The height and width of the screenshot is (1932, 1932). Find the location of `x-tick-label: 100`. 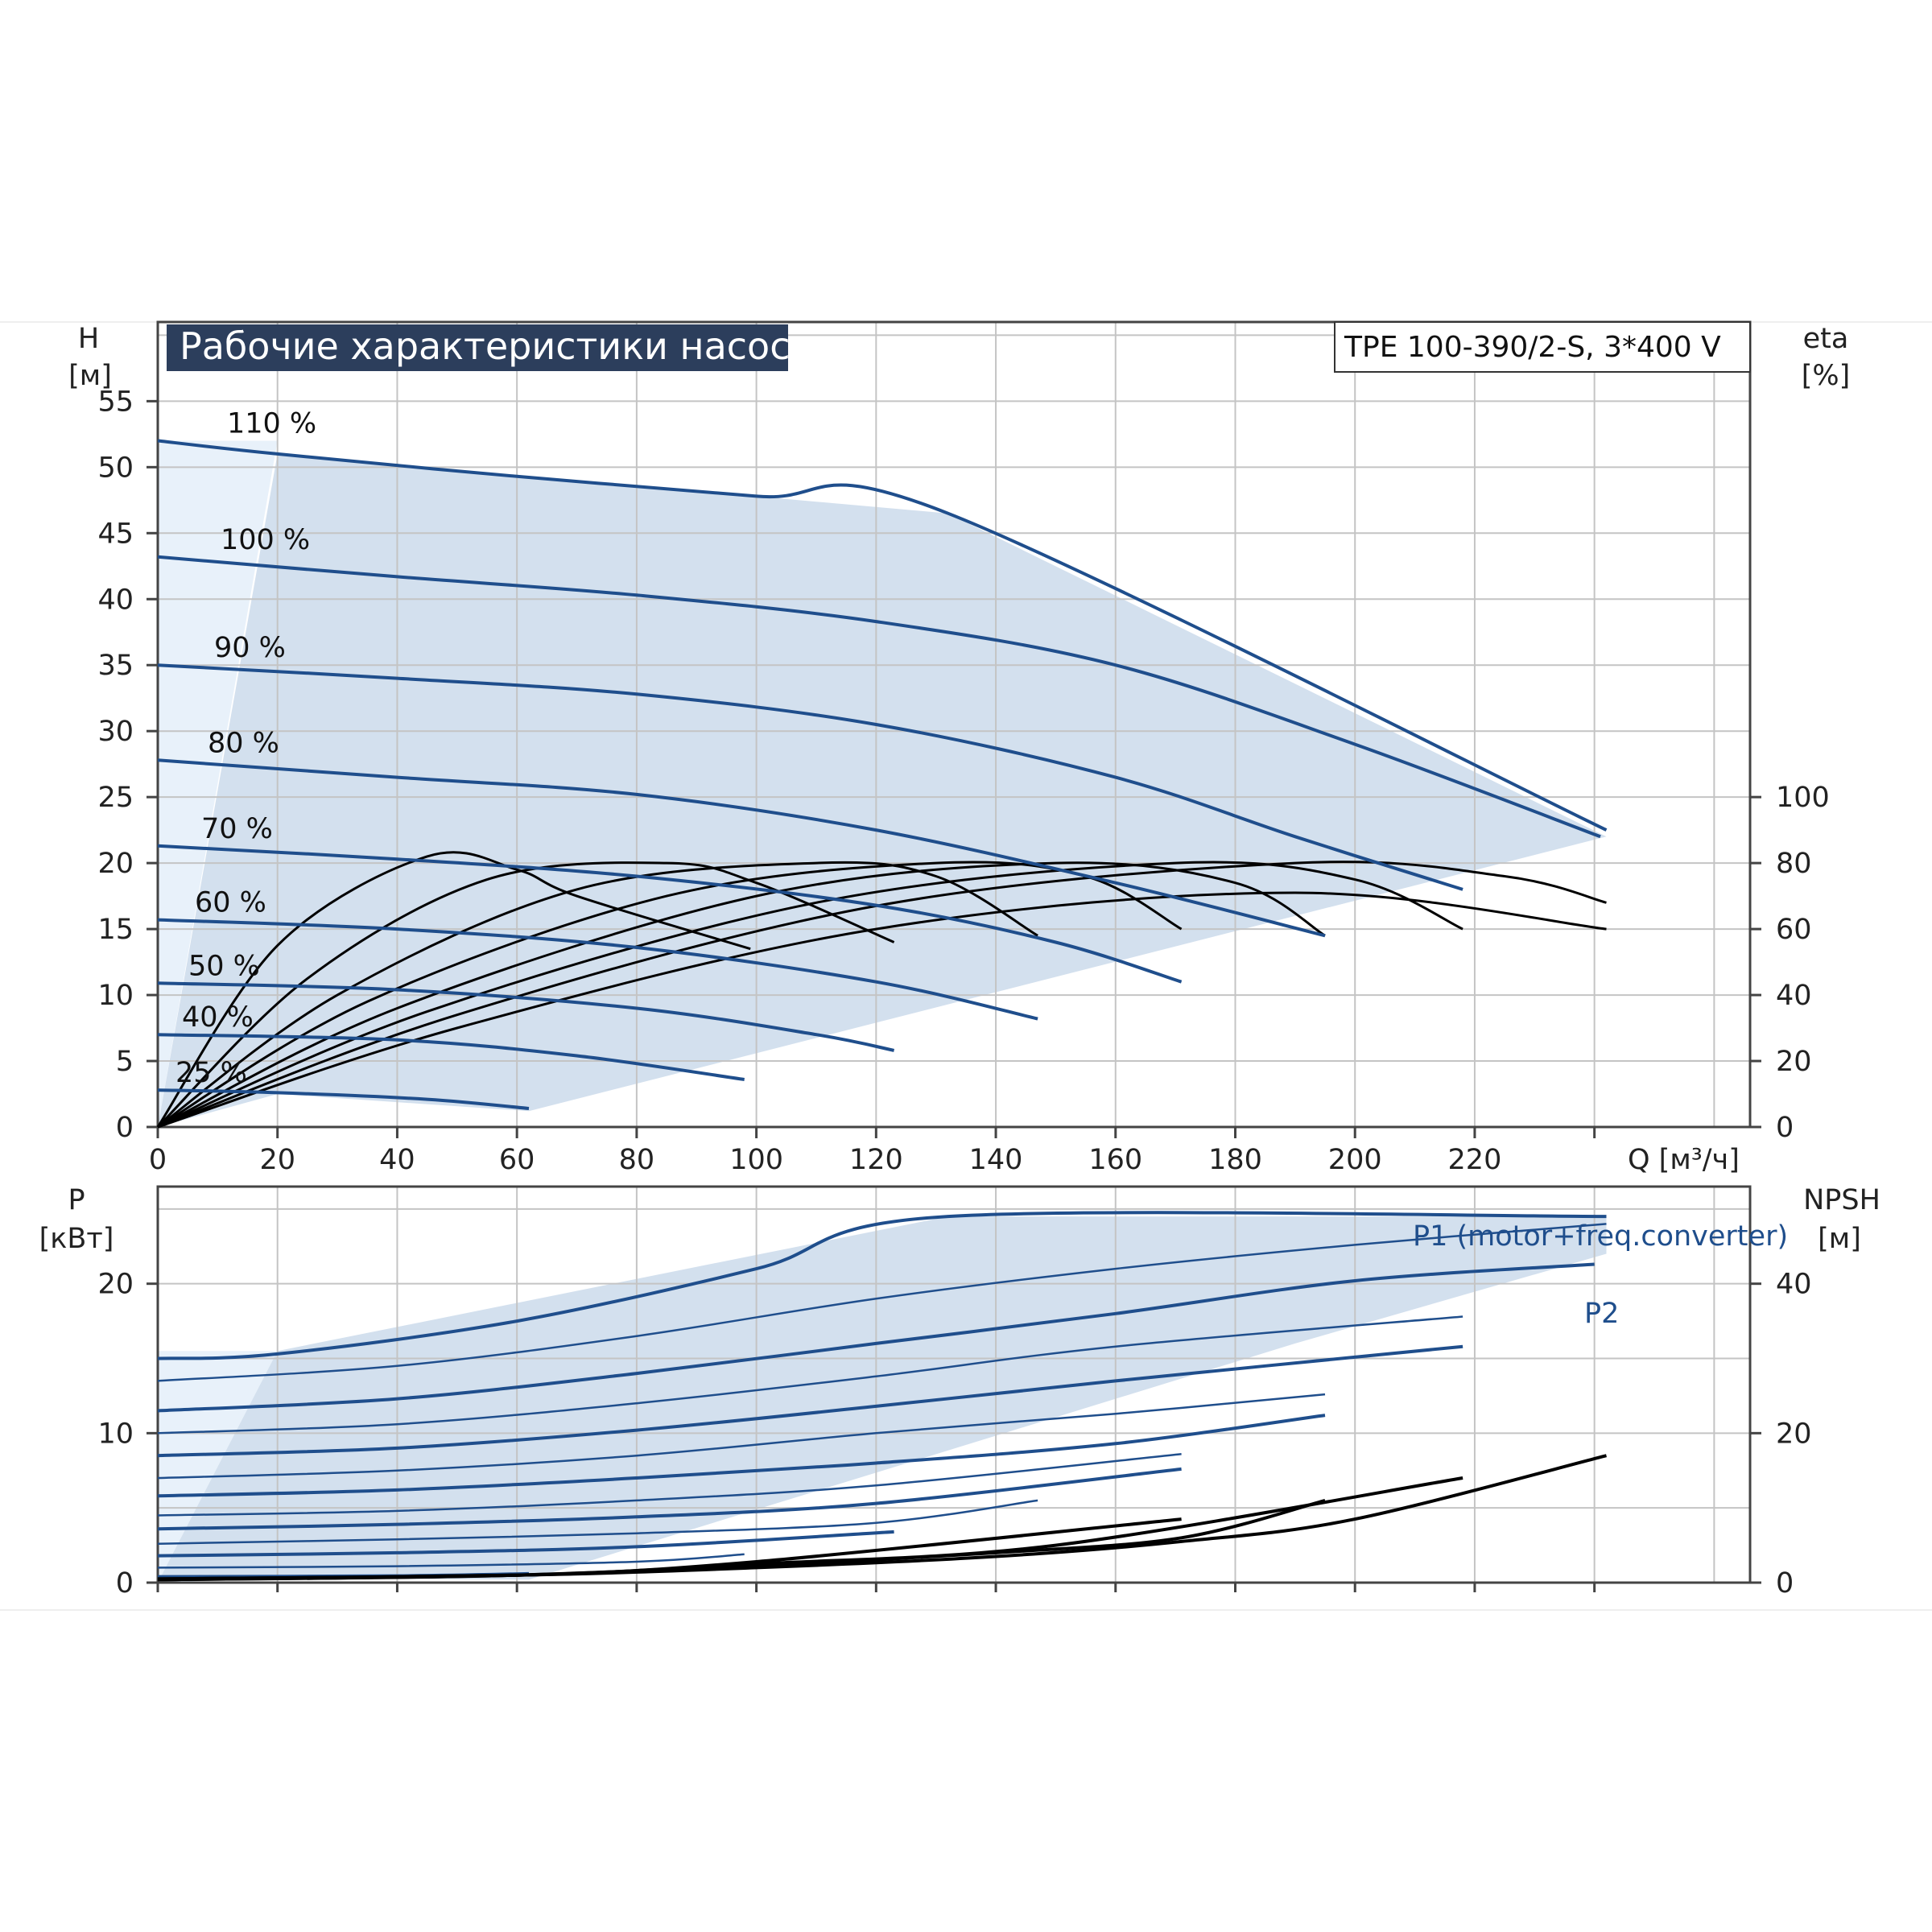

x-tick-label: 100 is located at coordinates (756, 1160).